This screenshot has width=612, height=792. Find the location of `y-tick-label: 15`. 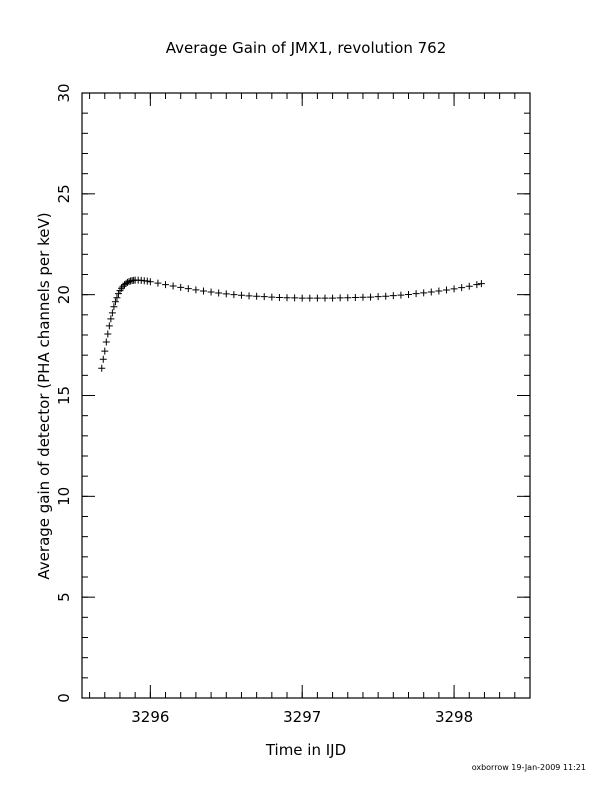

y-tick-label: 15 is located at coordinates (64, 395).